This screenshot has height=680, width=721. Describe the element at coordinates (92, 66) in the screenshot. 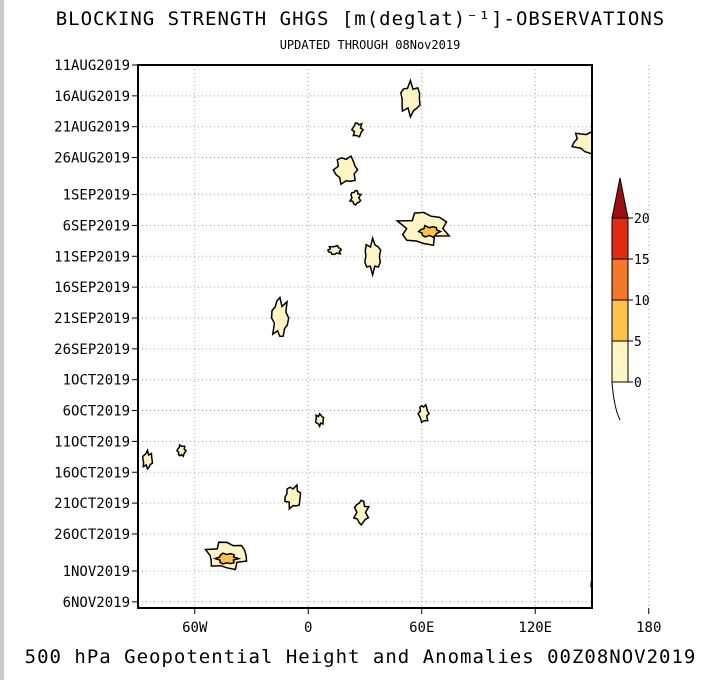

I see `y-tick-label: 11AUG2019` at that location.